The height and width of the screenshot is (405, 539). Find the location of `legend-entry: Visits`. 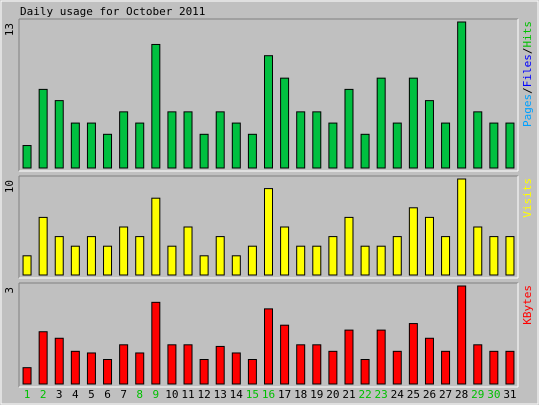

legend-entry: Visits is located at coordinates (527, 198).